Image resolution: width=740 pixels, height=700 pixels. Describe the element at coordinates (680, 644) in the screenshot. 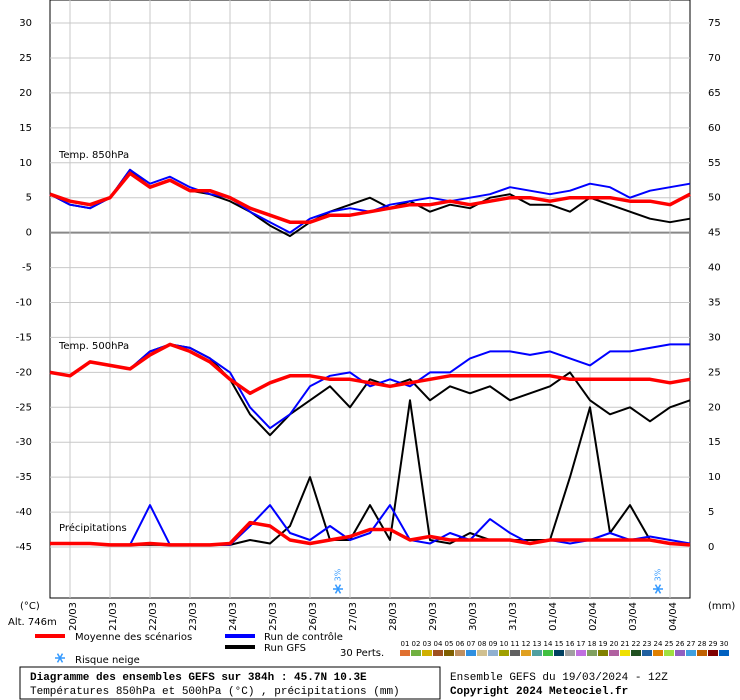

I see `perturbation-number: 26` at that location.